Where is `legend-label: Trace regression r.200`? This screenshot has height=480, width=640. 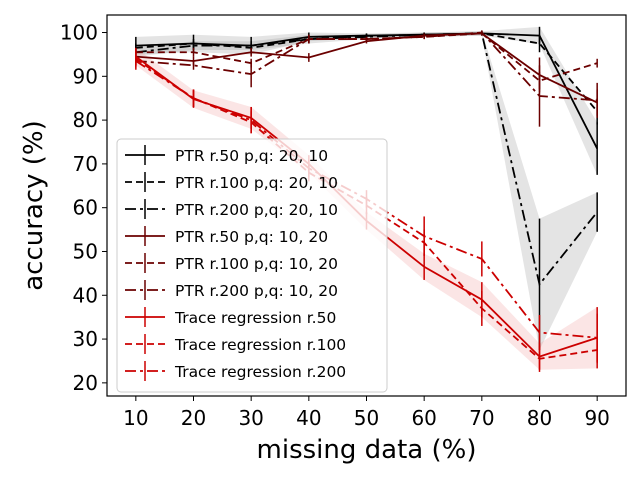 legend-label: Trace regression r.200 is located at coordinates (260, 372).